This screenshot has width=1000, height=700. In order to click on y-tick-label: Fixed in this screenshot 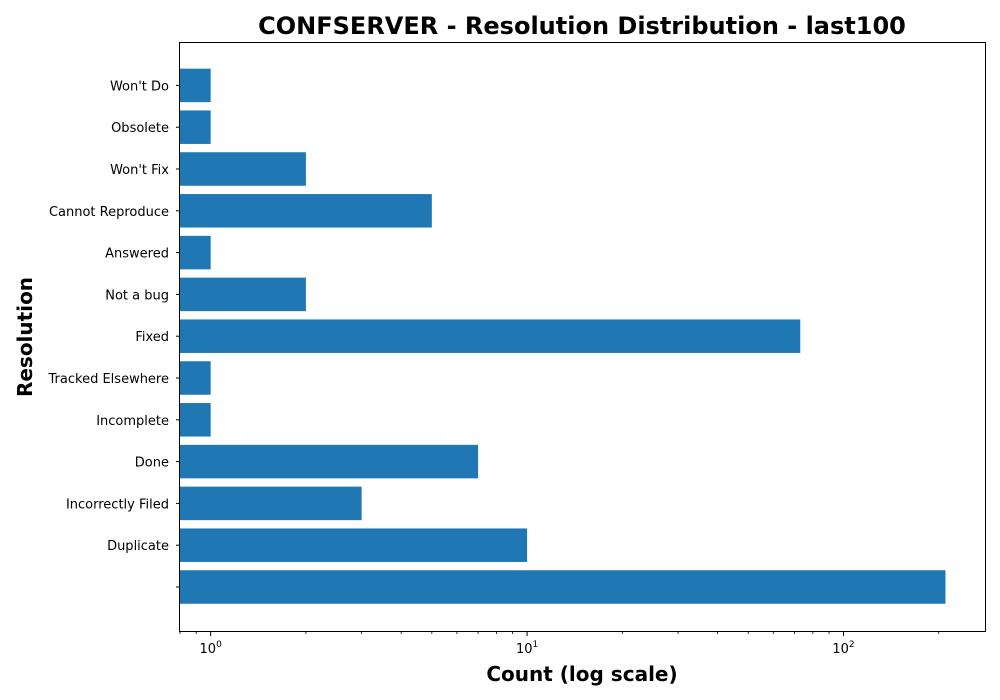, I will do `click(152, 337)`.